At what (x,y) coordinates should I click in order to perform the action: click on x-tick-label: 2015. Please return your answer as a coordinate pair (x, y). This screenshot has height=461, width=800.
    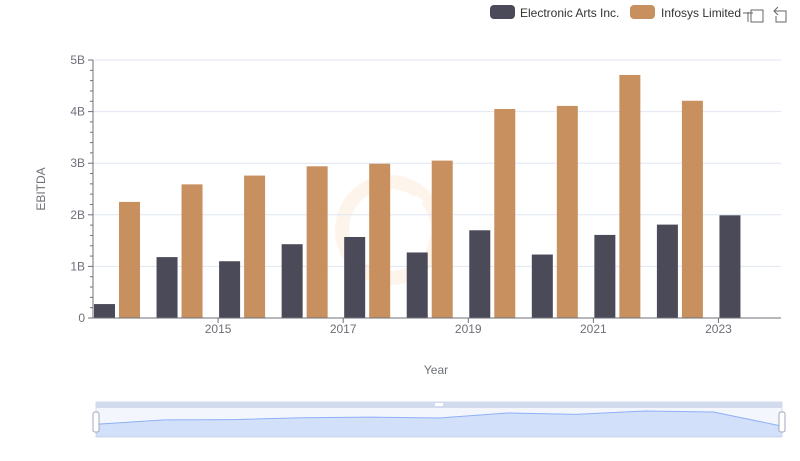
    Looking at the image, I should click on (218, 329).